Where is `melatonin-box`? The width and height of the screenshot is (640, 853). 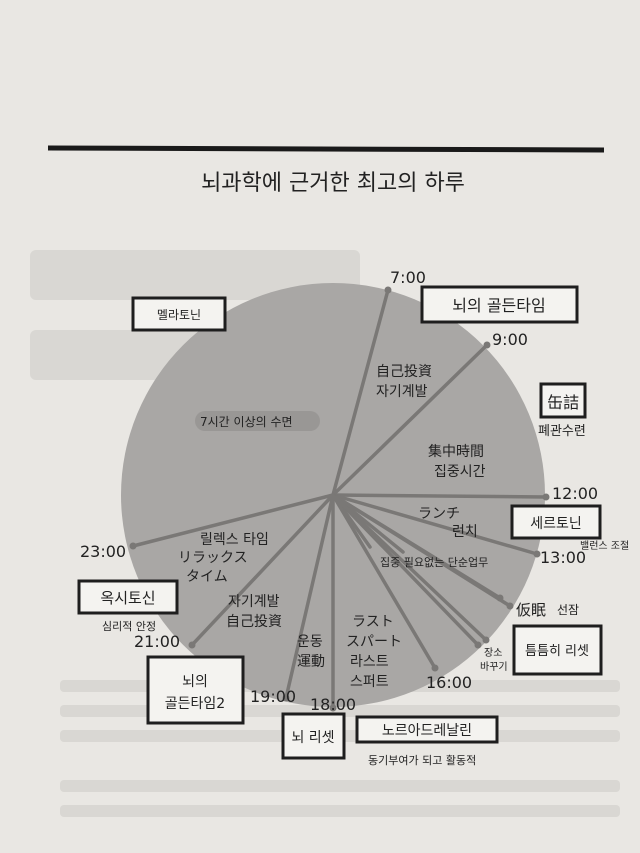 melatonin-box is located at coordinates (179, 314).